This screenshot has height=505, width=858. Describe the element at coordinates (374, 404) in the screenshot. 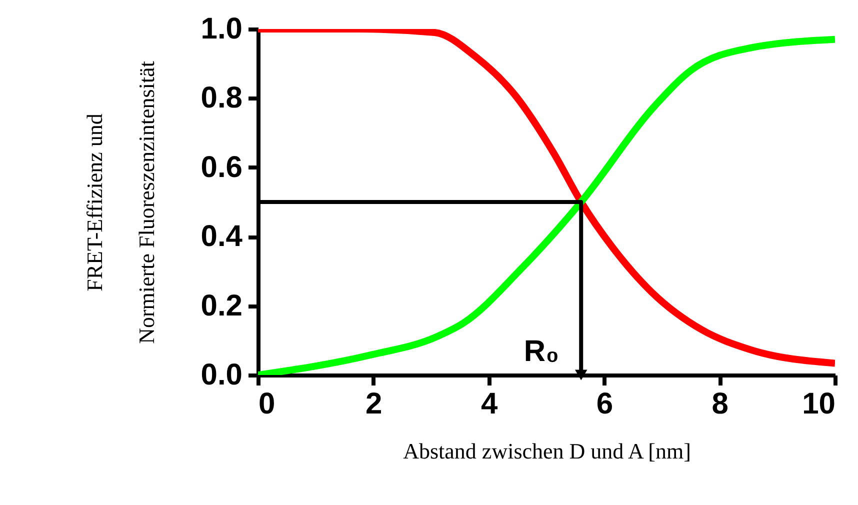

I see `x-tick-label: 2` at that location.